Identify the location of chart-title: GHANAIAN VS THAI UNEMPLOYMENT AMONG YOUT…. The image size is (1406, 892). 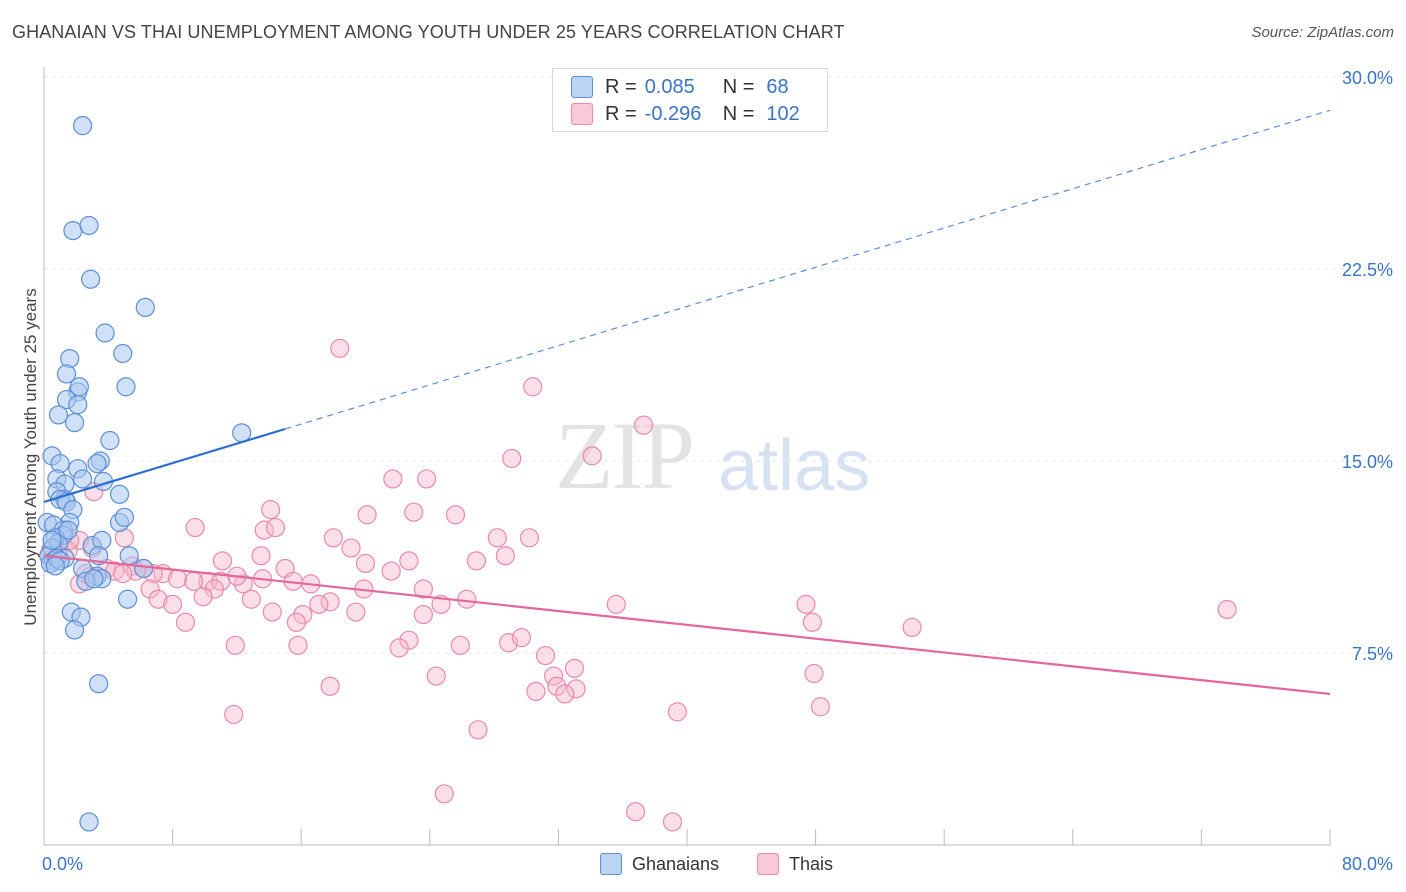
(428, 32).